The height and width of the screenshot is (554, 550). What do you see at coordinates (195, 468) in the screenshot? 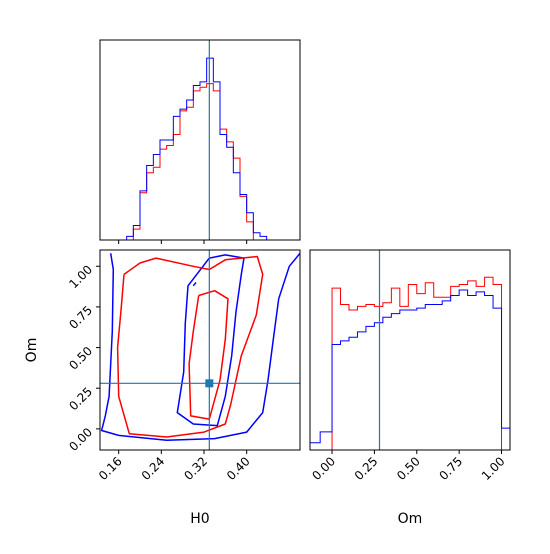
I see `h0-x-tick-label: 0.32` at bounding box center [195, 468].